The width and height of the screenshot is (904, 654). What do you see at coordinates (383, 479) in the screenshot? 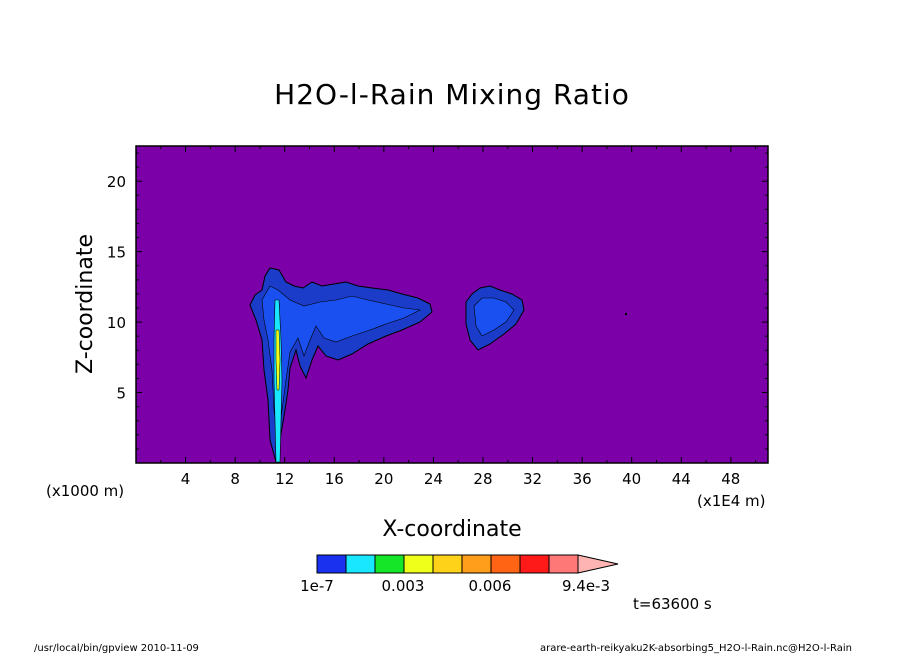
I see `x-tick-label-4: 20` at bounding box center [383, 479].